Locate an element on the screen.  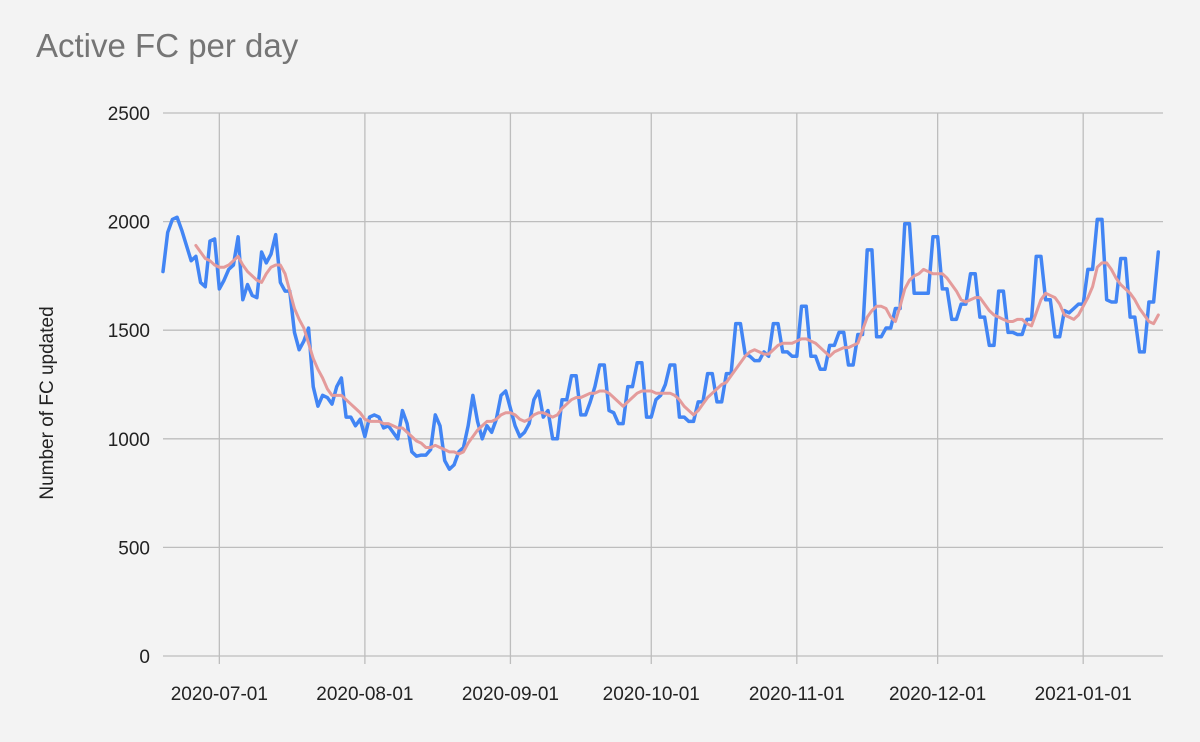
y-tick-label: 1000 is located at coordinates (129, 440).